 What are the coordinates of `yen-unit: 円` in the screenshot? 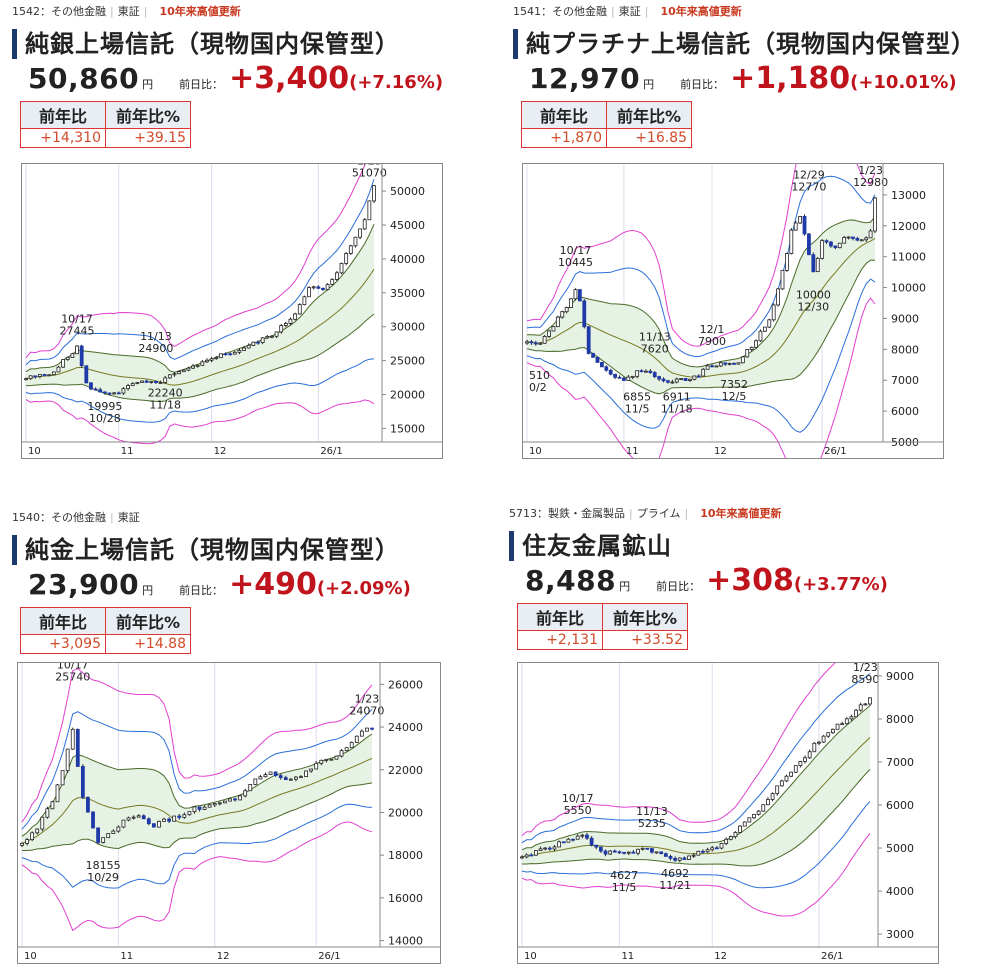 It's located at (625, 586).